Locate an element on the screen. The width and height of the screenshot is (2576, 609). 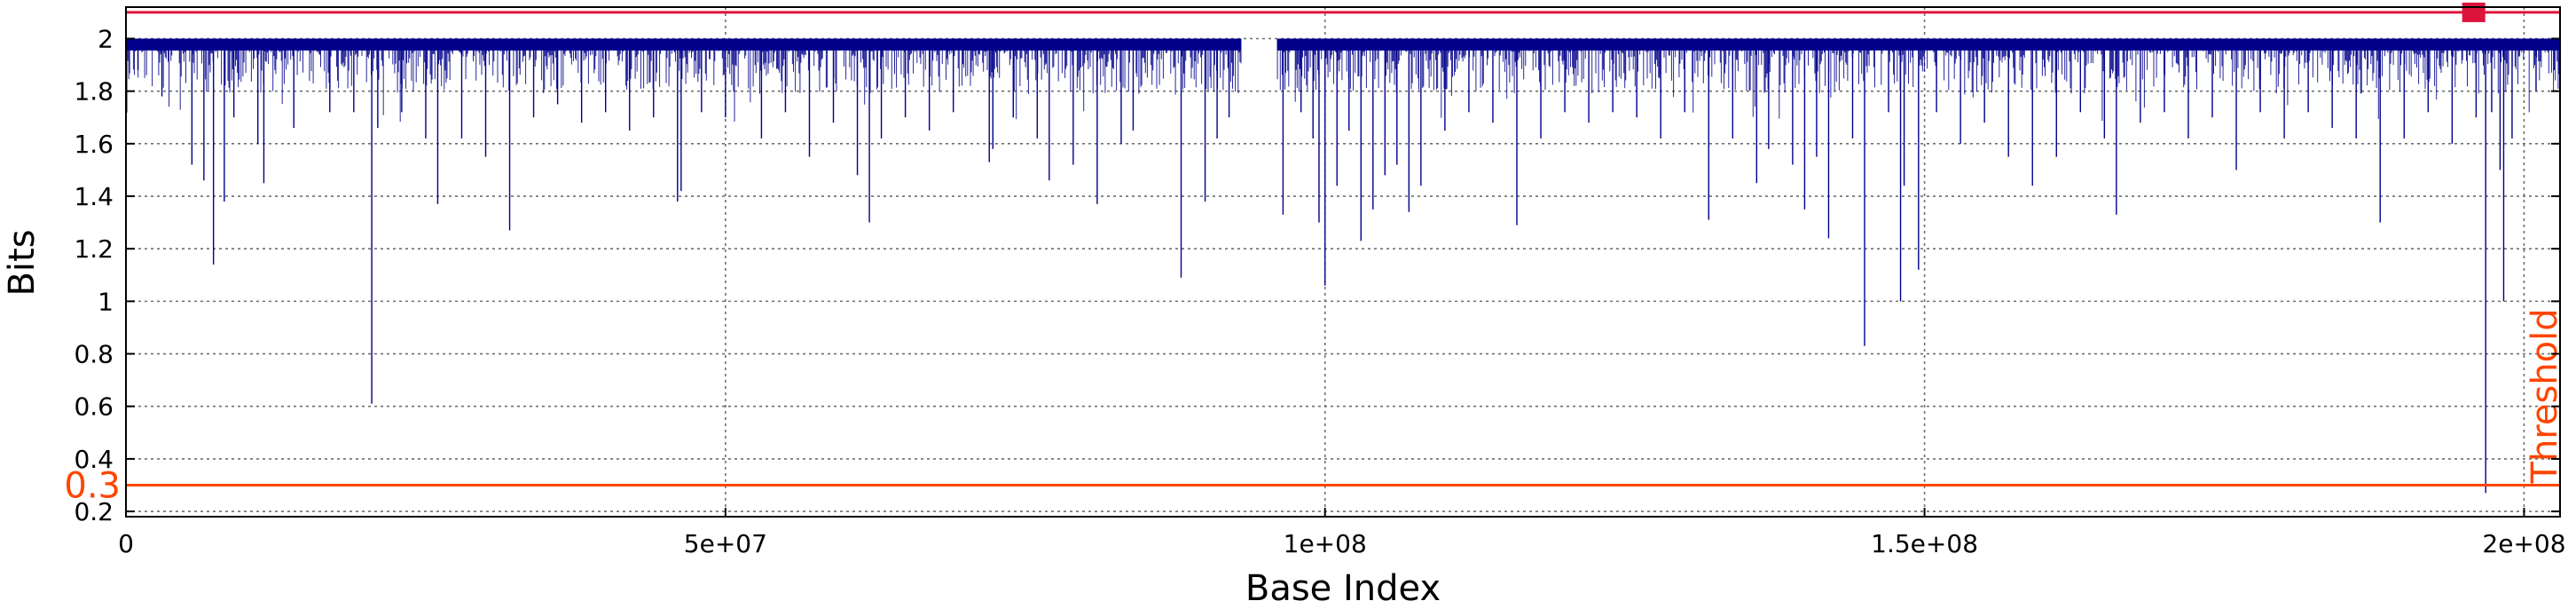
y-tick-label: 1.6 is located at coordinates (94, 144).